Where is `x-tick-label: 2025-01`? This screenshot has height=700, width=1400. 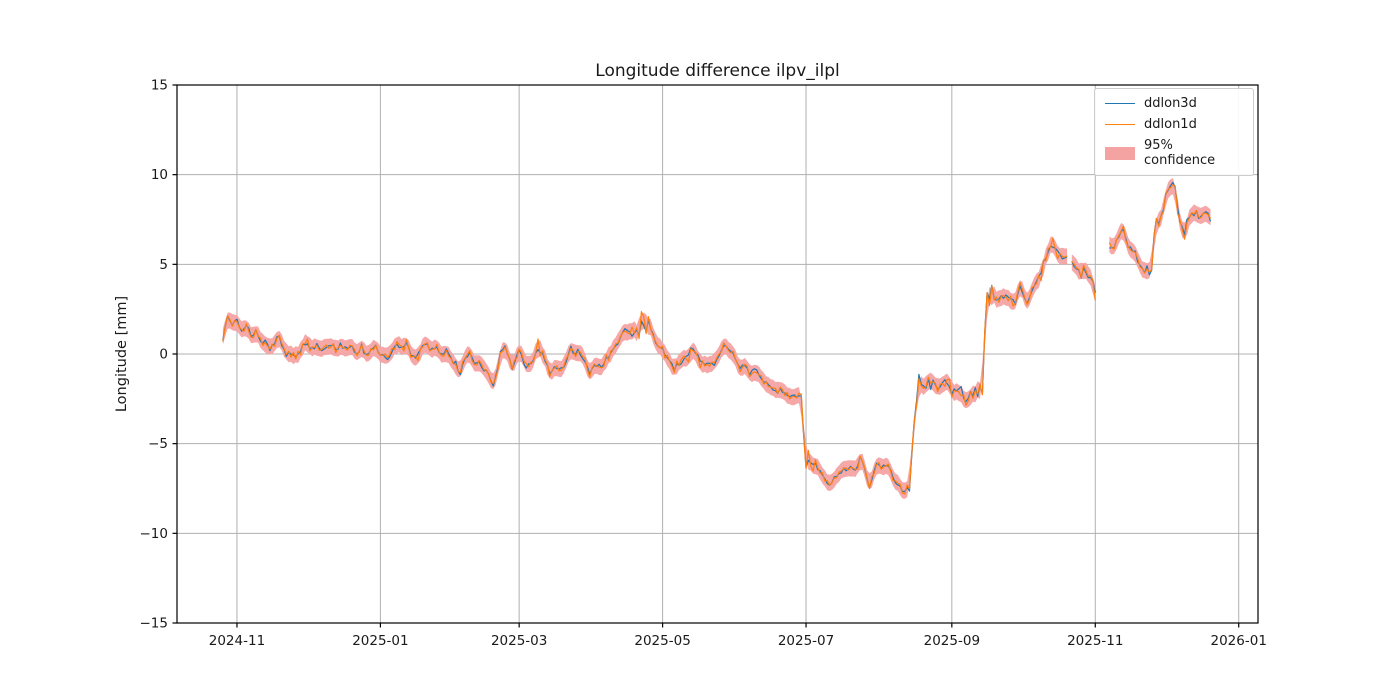 x-tick-label: 2025-01 is located at coordinates (380, 641).